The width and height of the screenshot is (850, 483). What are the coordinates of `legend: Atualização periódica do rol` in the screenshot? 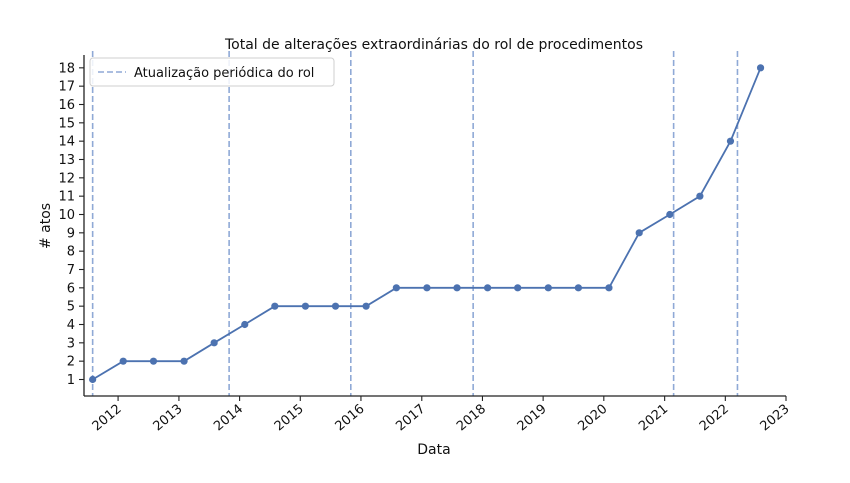 It's located at (212, 72).